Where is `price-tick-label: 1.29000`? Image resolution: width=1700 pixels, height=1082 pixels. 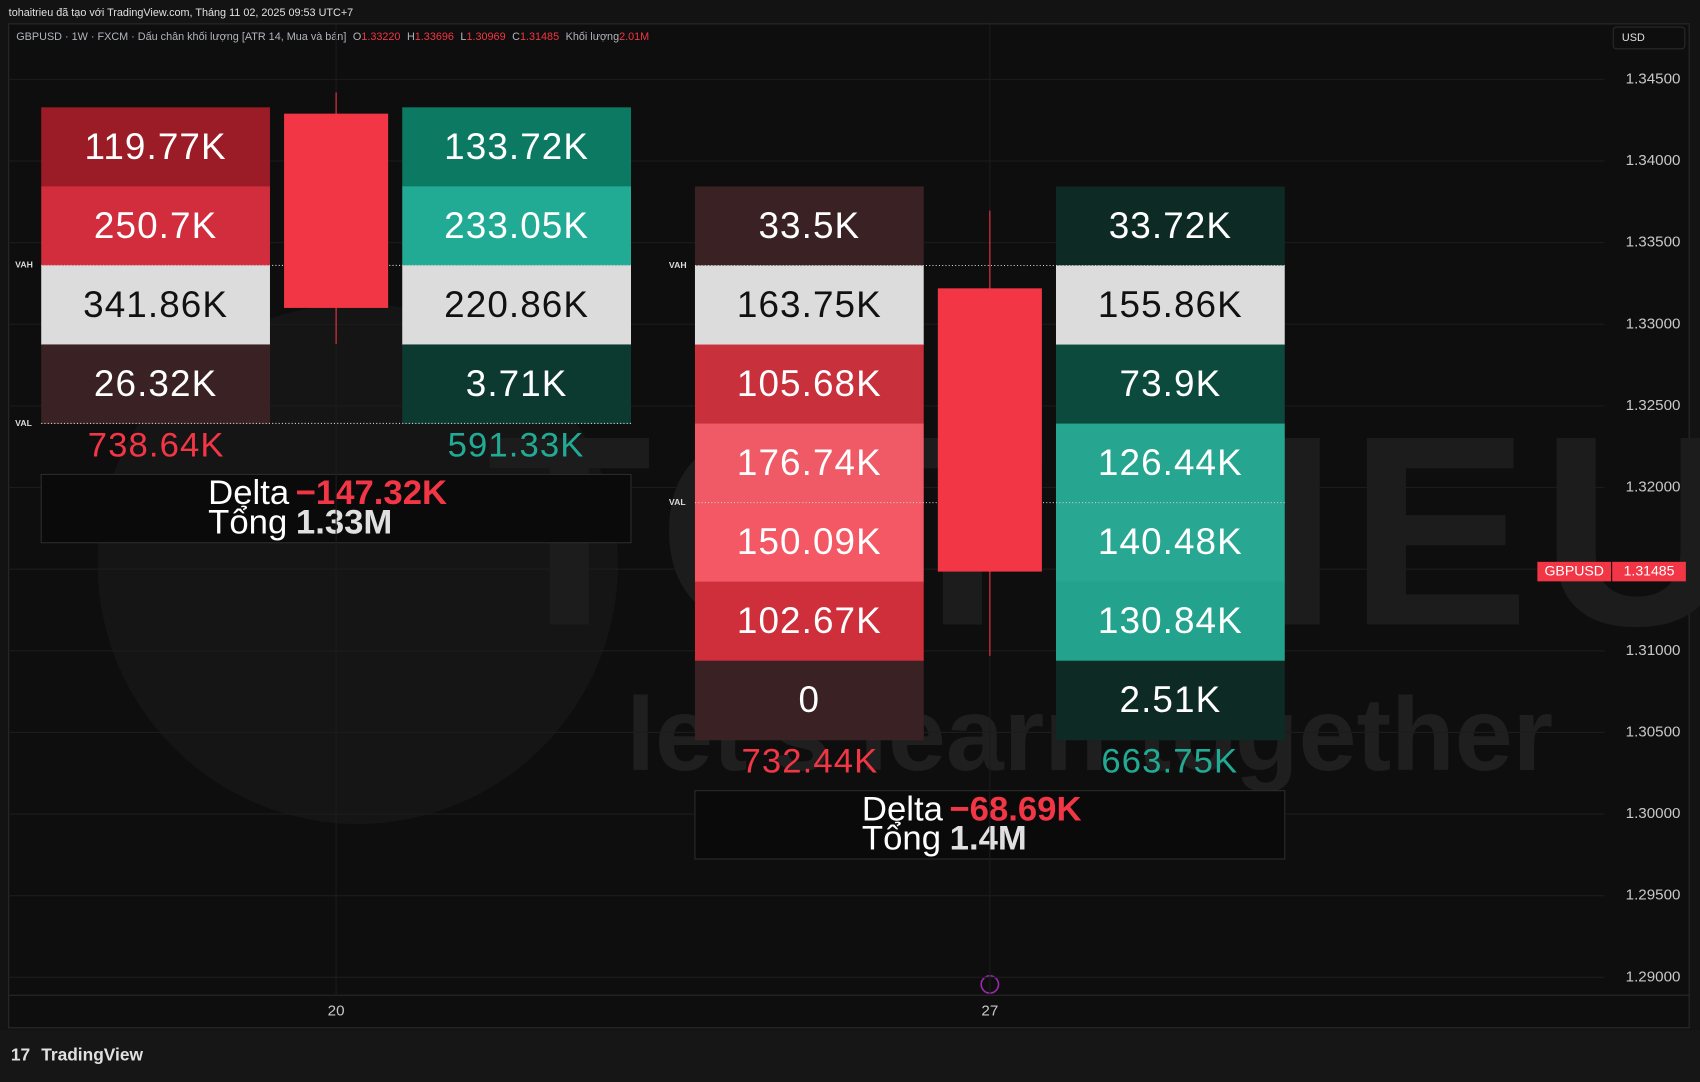 price-tick-label: 1.29000 is located at coordinates (1653, 976).